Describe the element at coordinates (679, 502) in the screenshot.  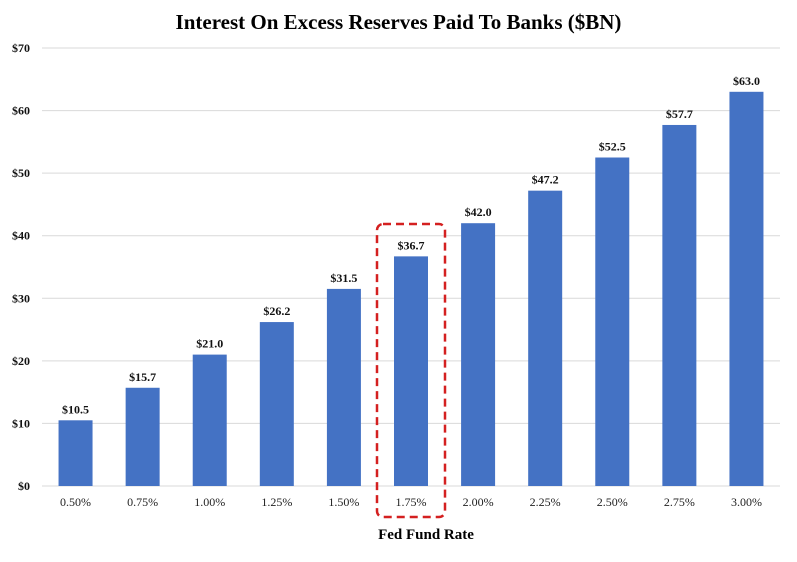
I see `x-tick-label: 2.75%` at that location.